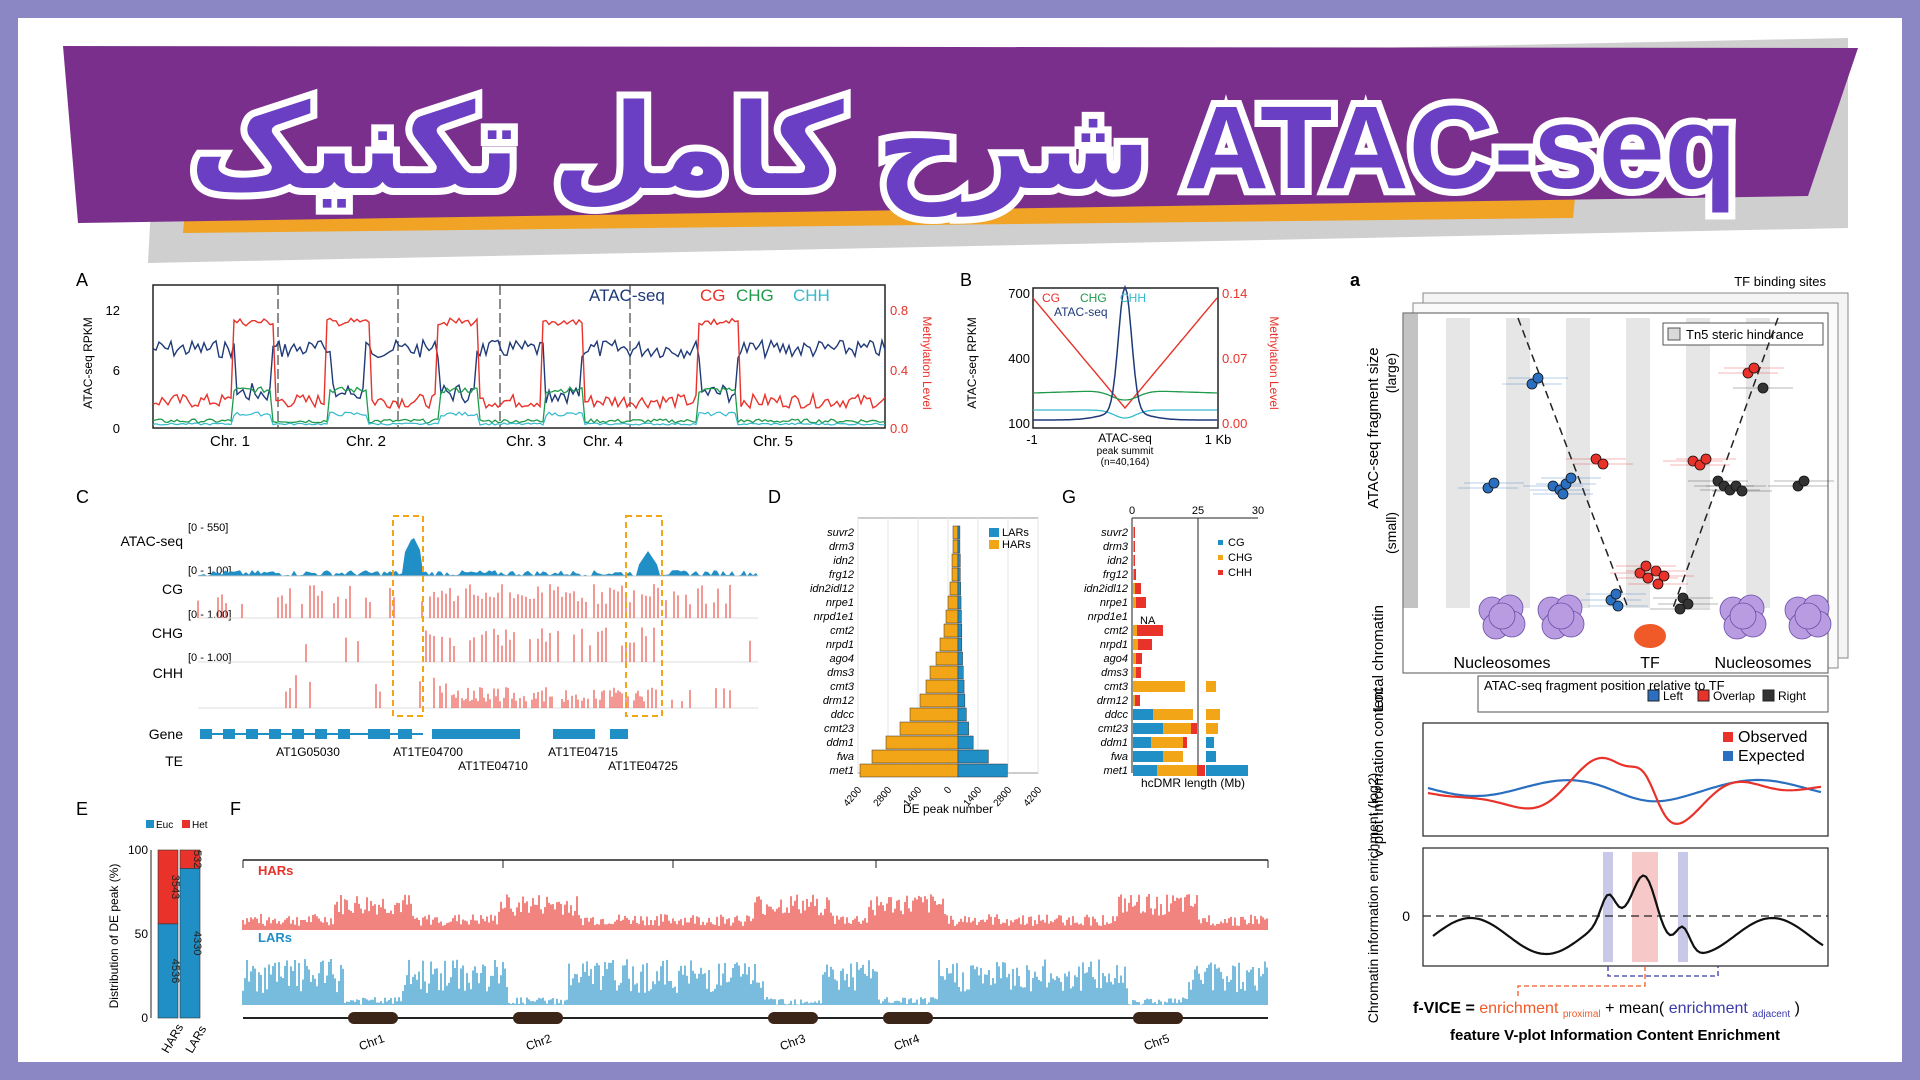  I want to click on panel-D-legend-hars-swatch, so click(994, 544).